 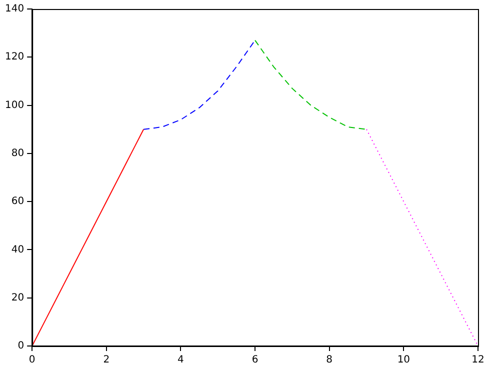 What do you see at coordinates (14, 105) in the screenshot?
I see `y-tick-label: 100` at bounding box center [14, 105].